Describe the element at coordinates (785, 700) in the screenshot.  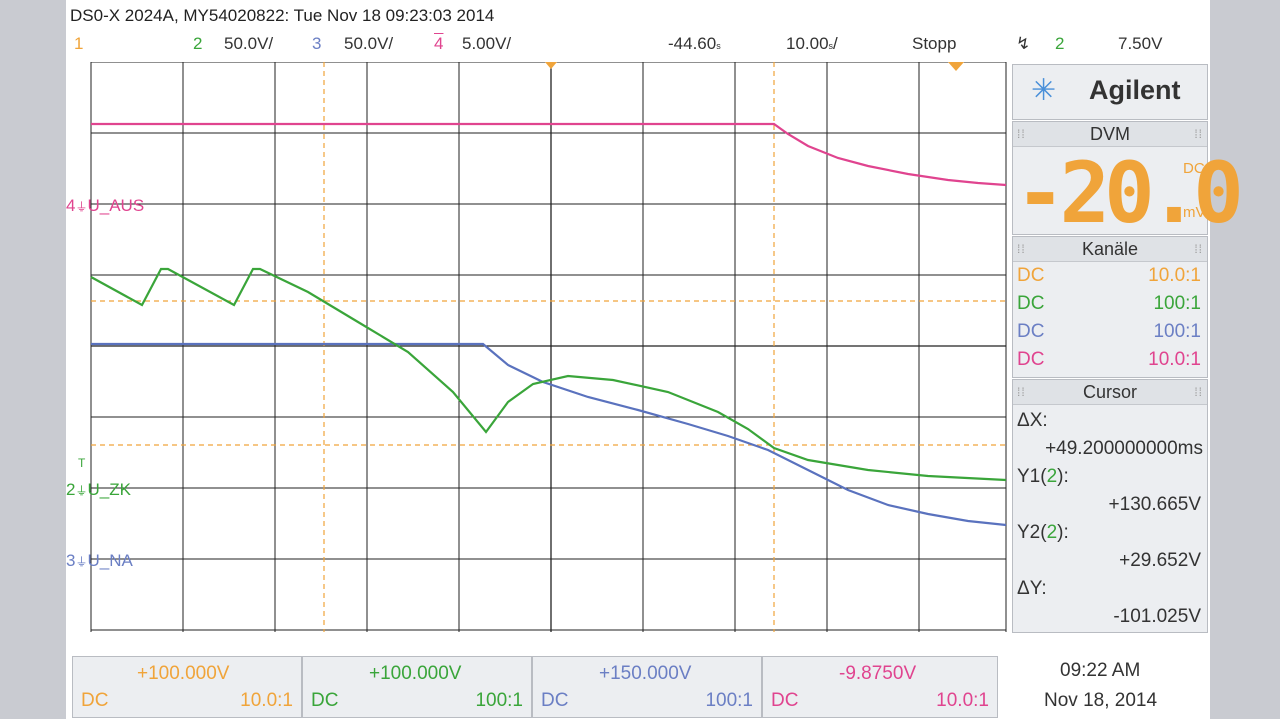
I see `ch4-coupling: DC` at that location.